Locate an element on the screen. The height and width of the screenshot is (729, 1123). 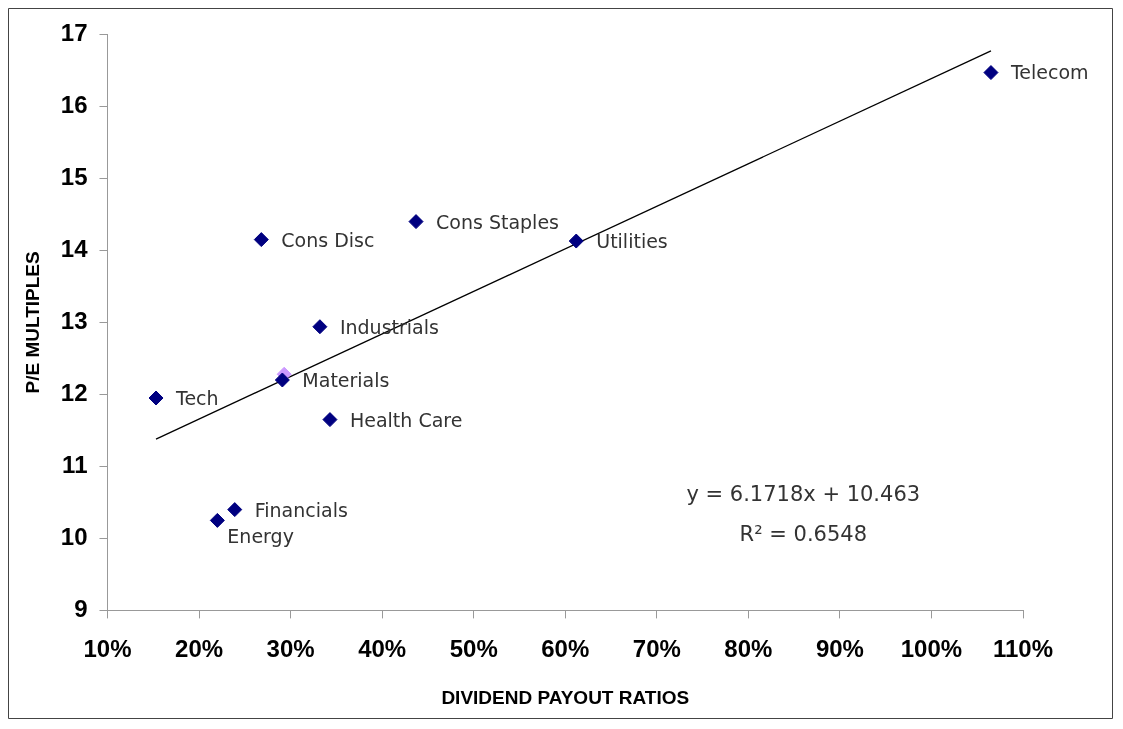
y-tick-label: 13 is located at coordinates (74, 321).